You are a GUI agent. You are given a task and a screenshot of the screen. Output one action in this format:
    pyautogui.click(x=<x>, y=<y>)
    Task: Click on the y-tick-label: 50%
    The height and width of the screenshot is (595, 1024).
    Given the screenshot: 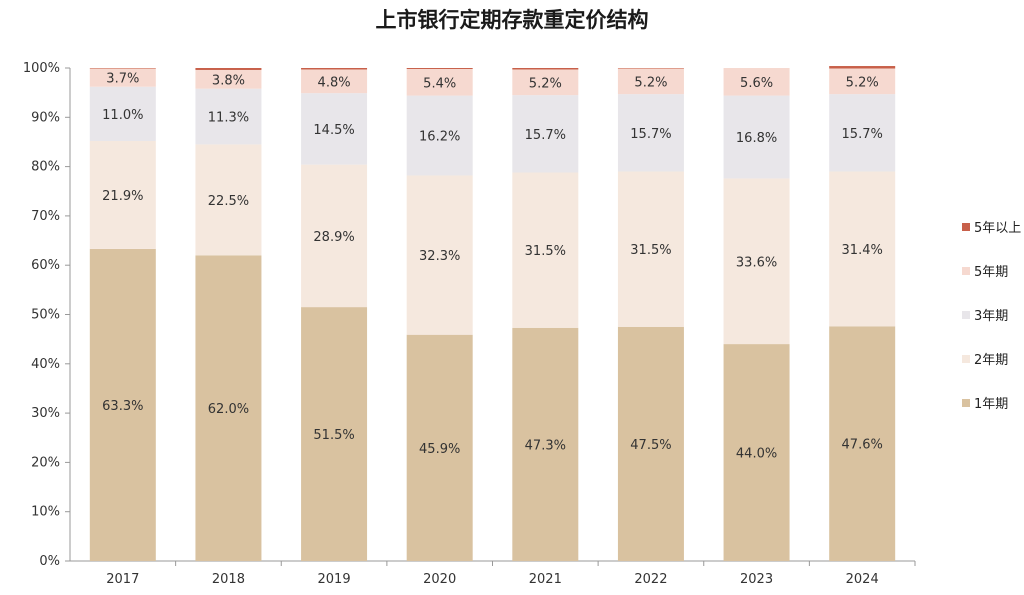 What is the action you would take?
    pyautogui.click(x=45, y=315)
    